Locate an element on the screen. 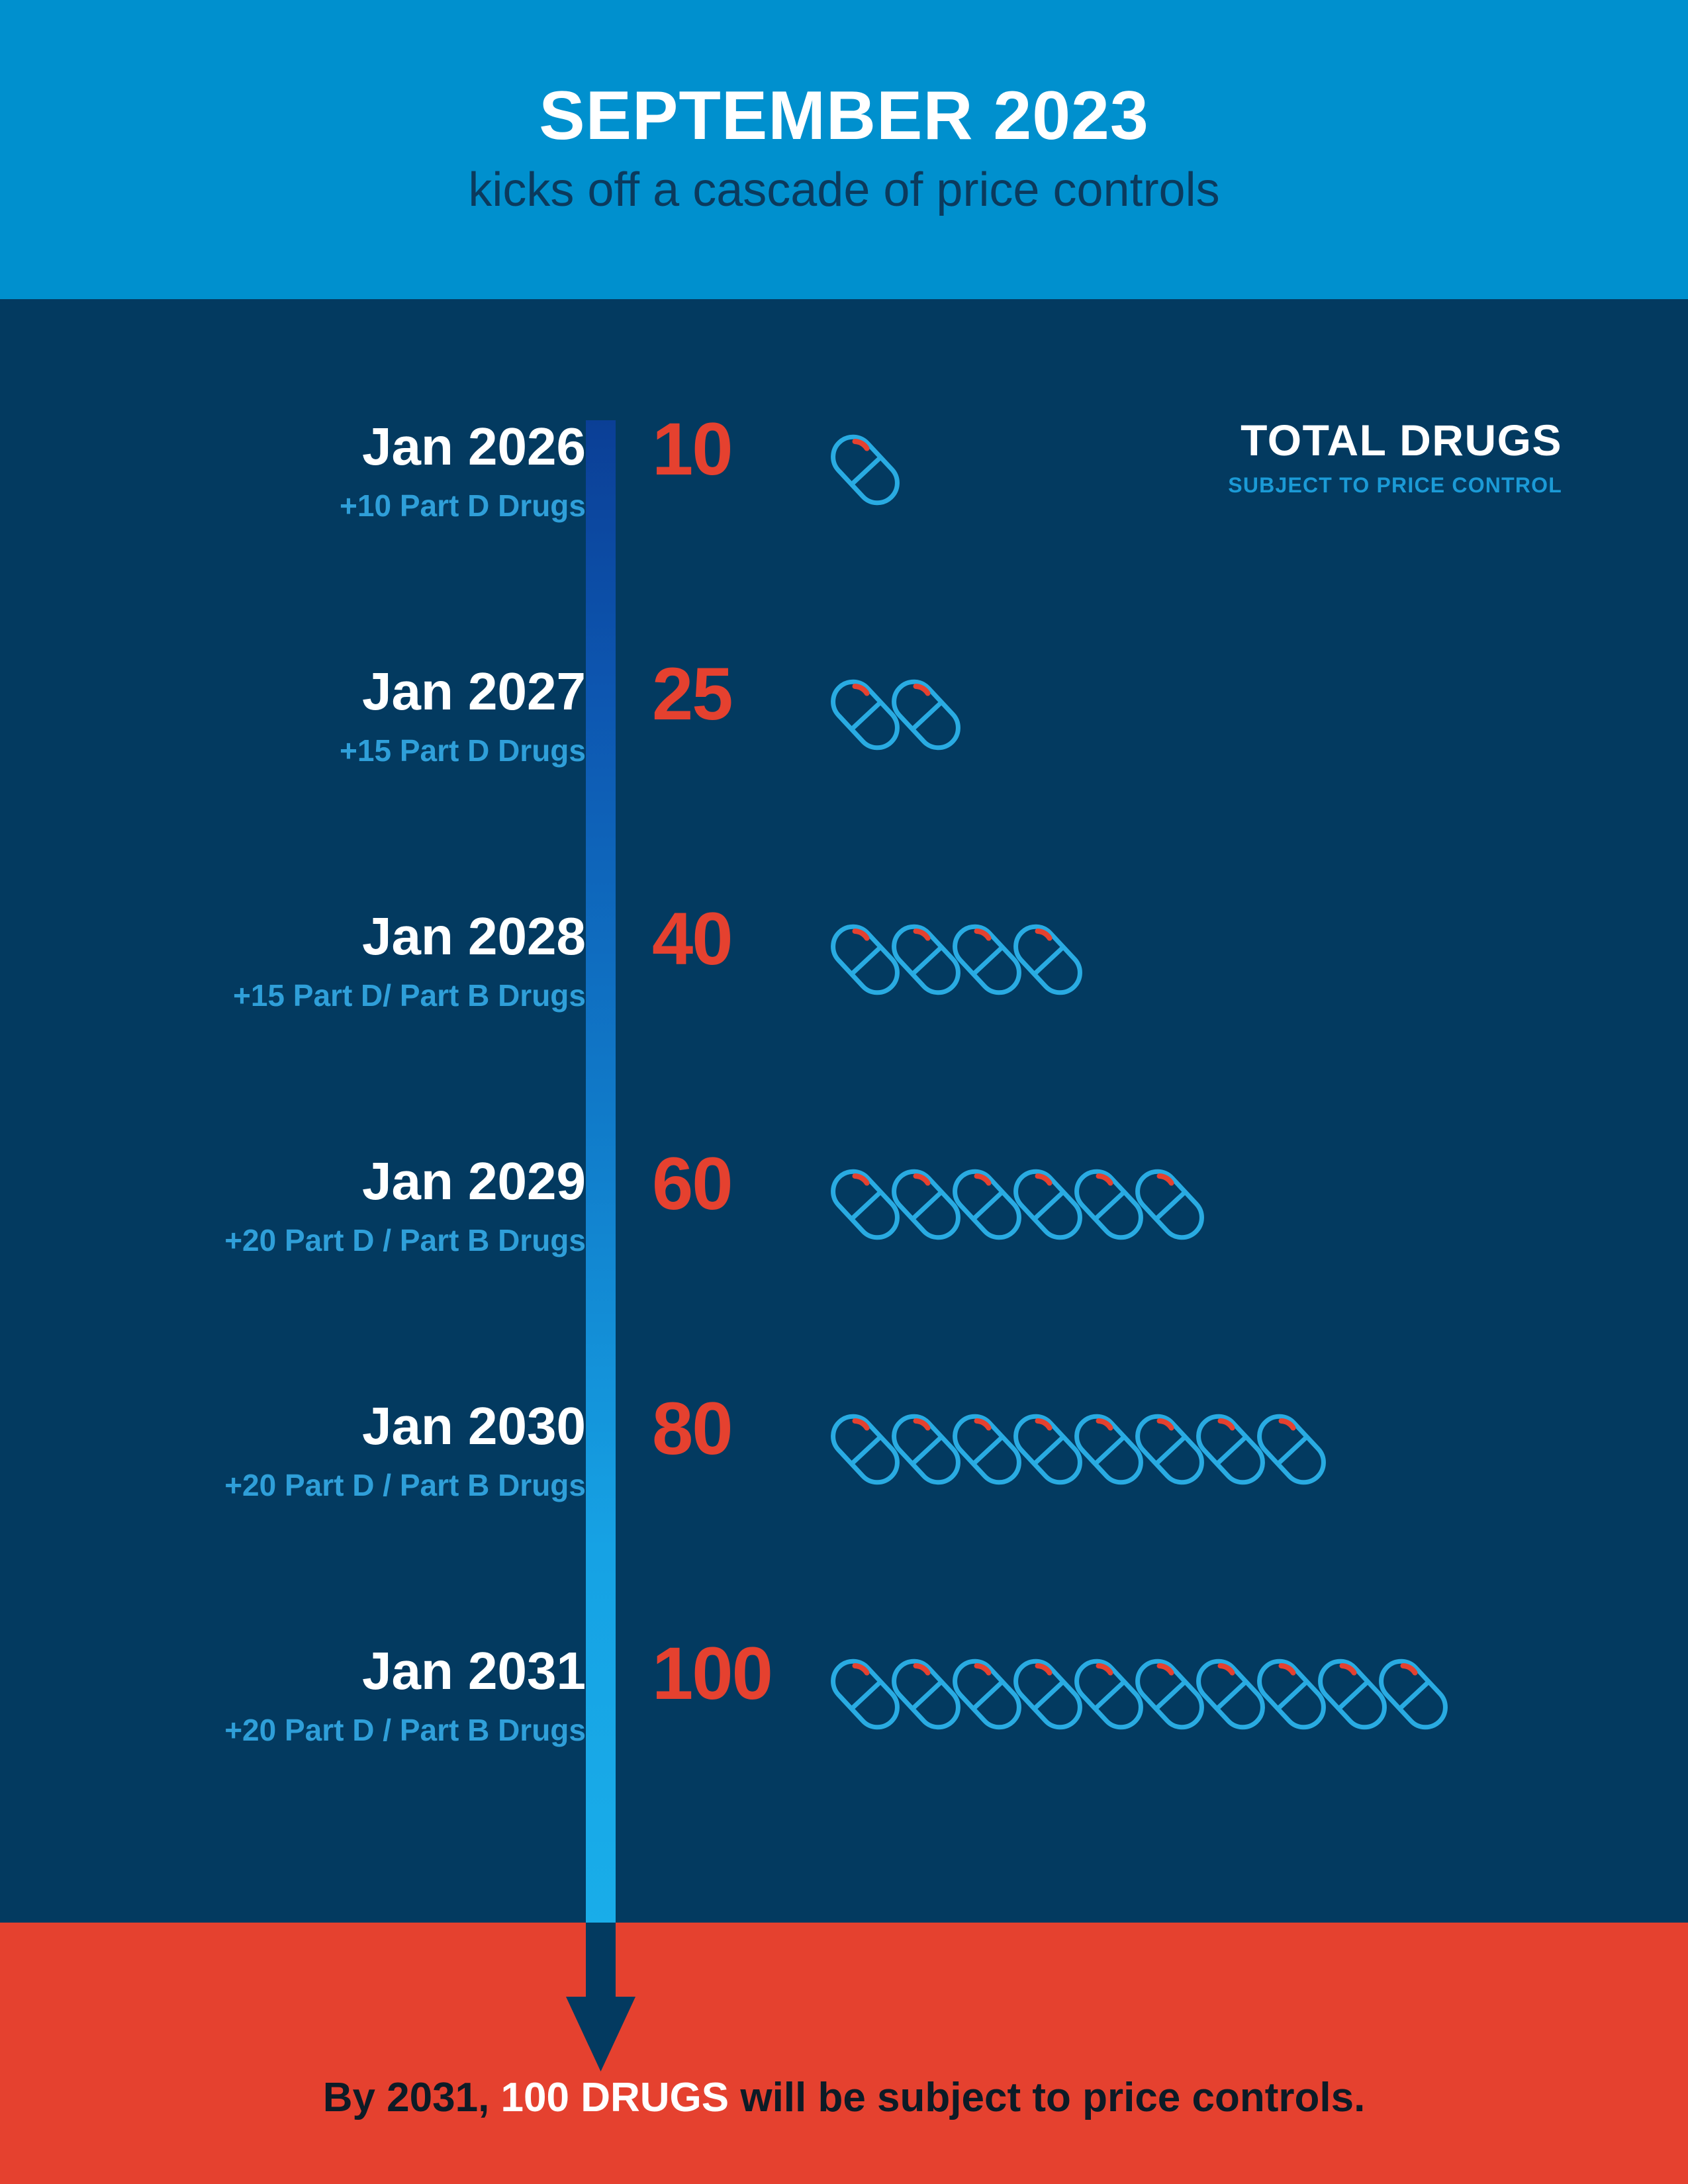 This screenshot has width=1688, height=2184. timeline-row: Jan 2030 +20 Part D / Part B Drugs 80 is located at coordinates (844, 1476).